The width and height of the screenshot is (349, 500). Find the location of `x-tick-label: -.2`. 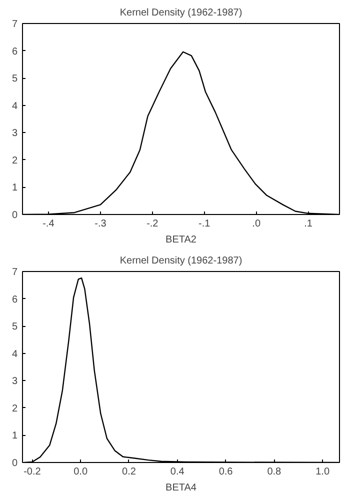

x-tick-label: -.2 is located at coordinates (152, 224).